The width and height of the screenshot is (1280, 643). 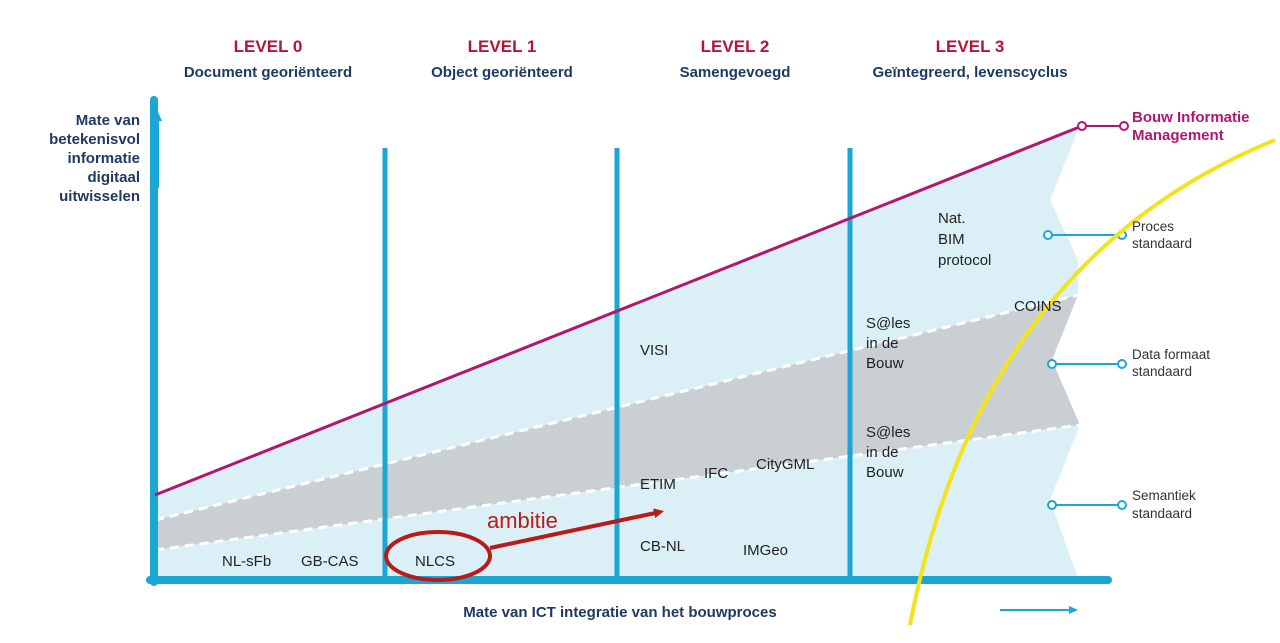 What do you see at coordinates (735, 72) in the screenshot?
I see `level-2-subtitle: Samengevoegd` at bounding box center [735, 72].